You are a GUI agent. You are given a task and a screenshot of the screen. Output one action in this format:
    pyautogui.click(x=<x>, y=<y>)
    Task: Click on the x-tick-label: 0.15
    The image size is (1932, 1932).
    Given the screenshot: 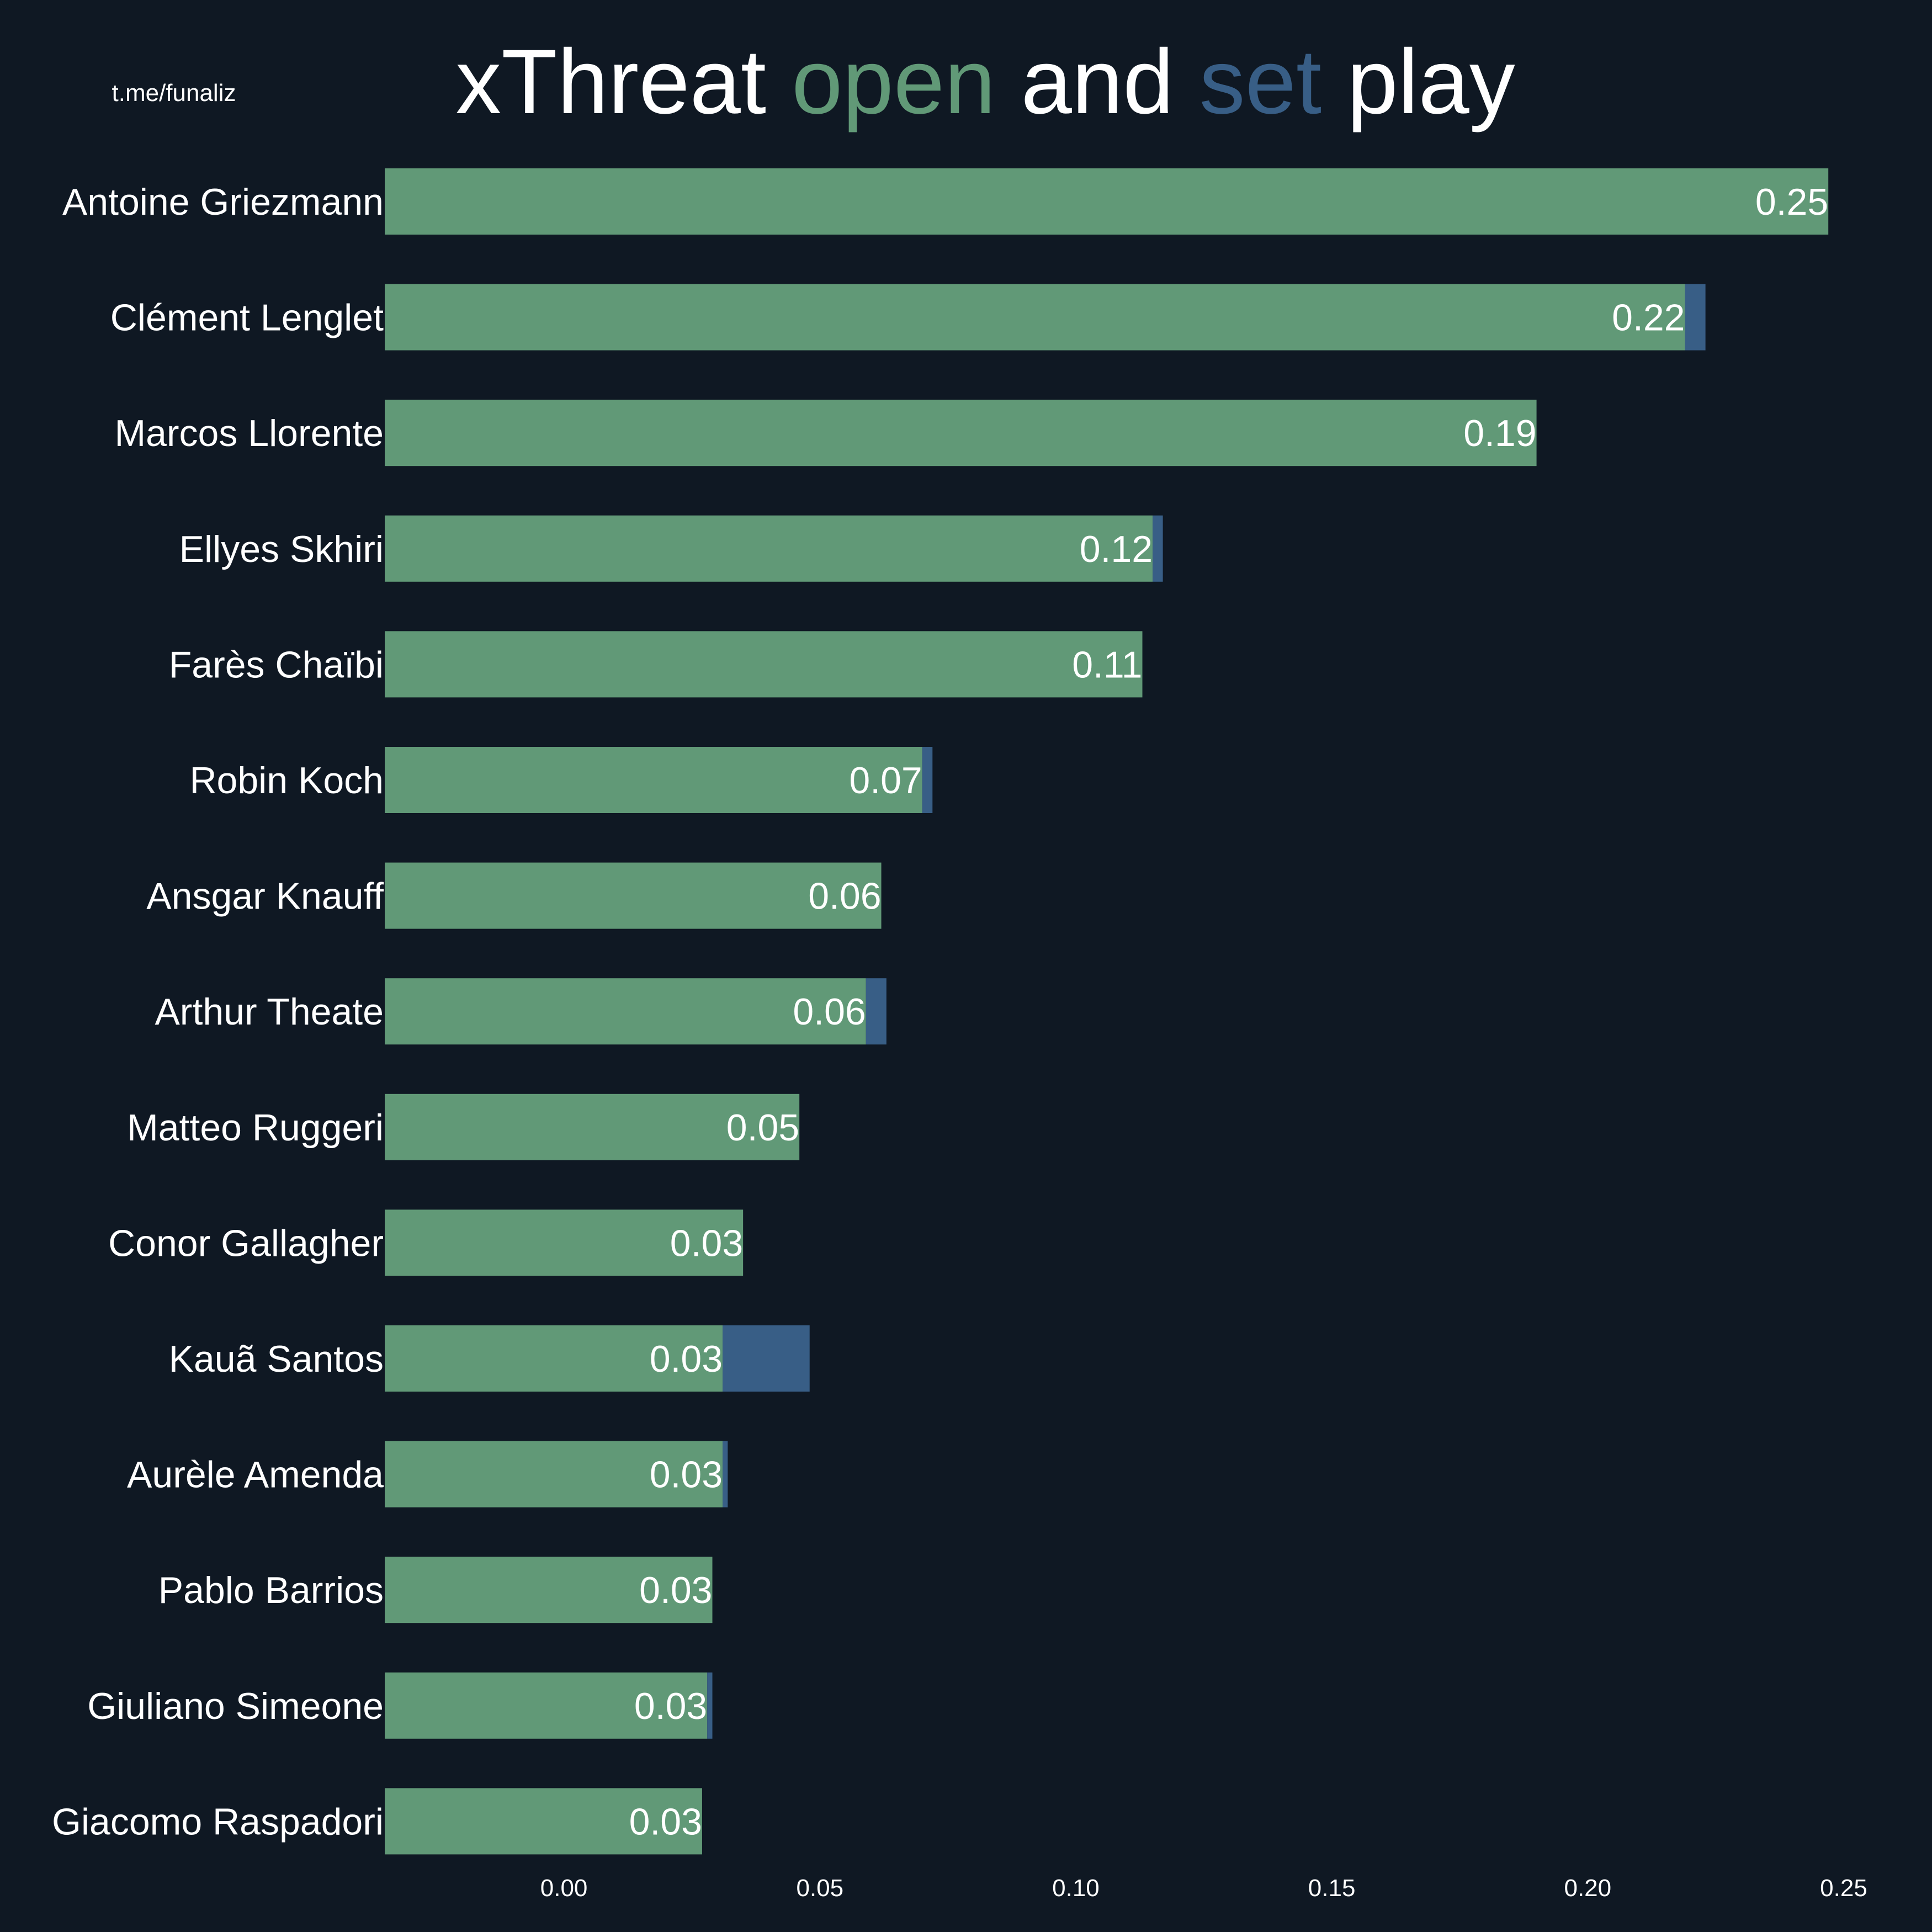 What is the action you would take?
    pyautogui.click(x=1332, y=1889)
    